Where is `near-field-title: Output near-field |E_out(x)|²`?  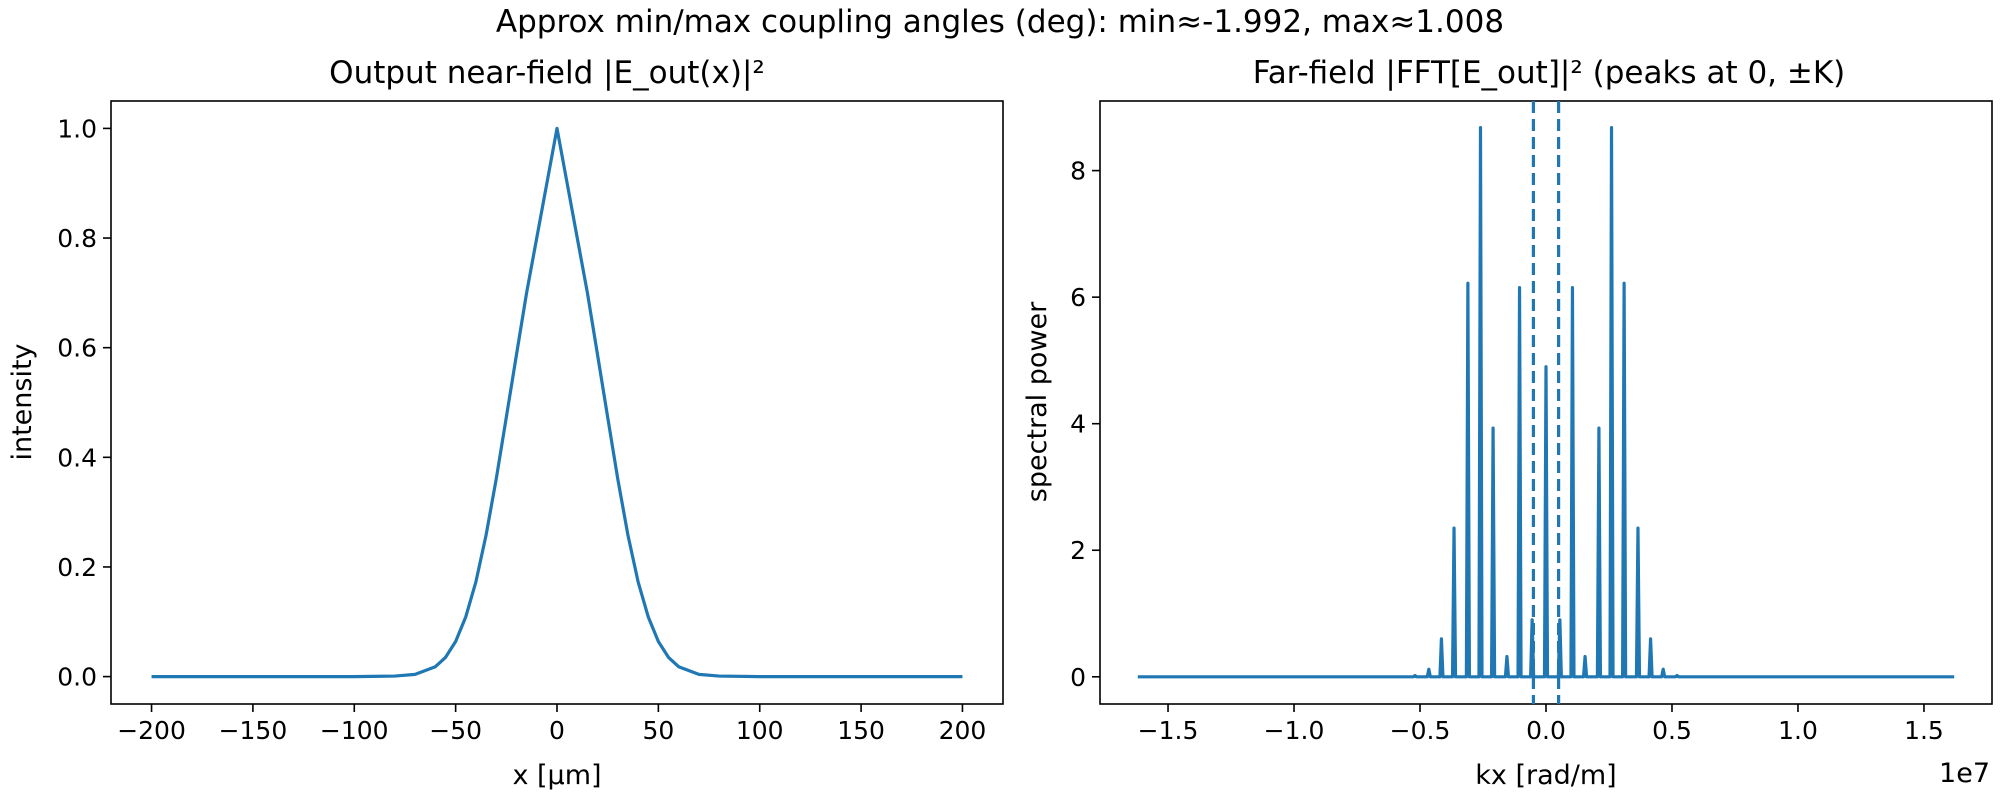
near-field-title: Output near-field |E_out(x)|² is located at coordinates (547, 73).